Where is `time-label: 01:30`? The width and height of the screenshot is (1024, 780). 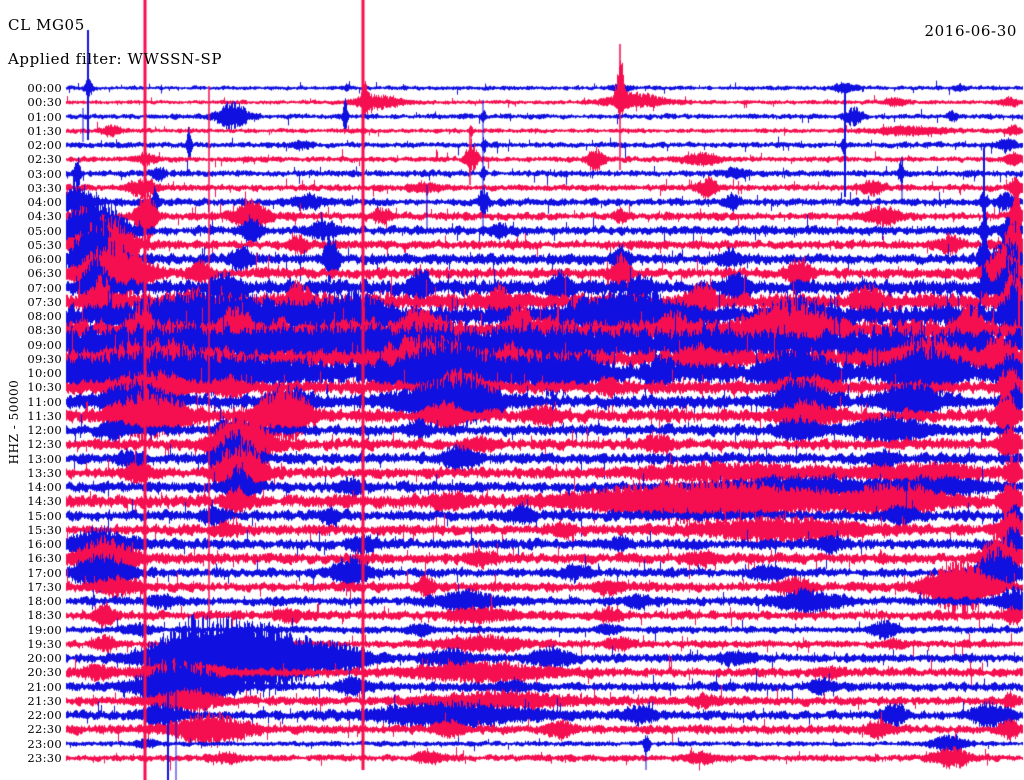 time-label: 01:30 is located at coordinates (44, 130).